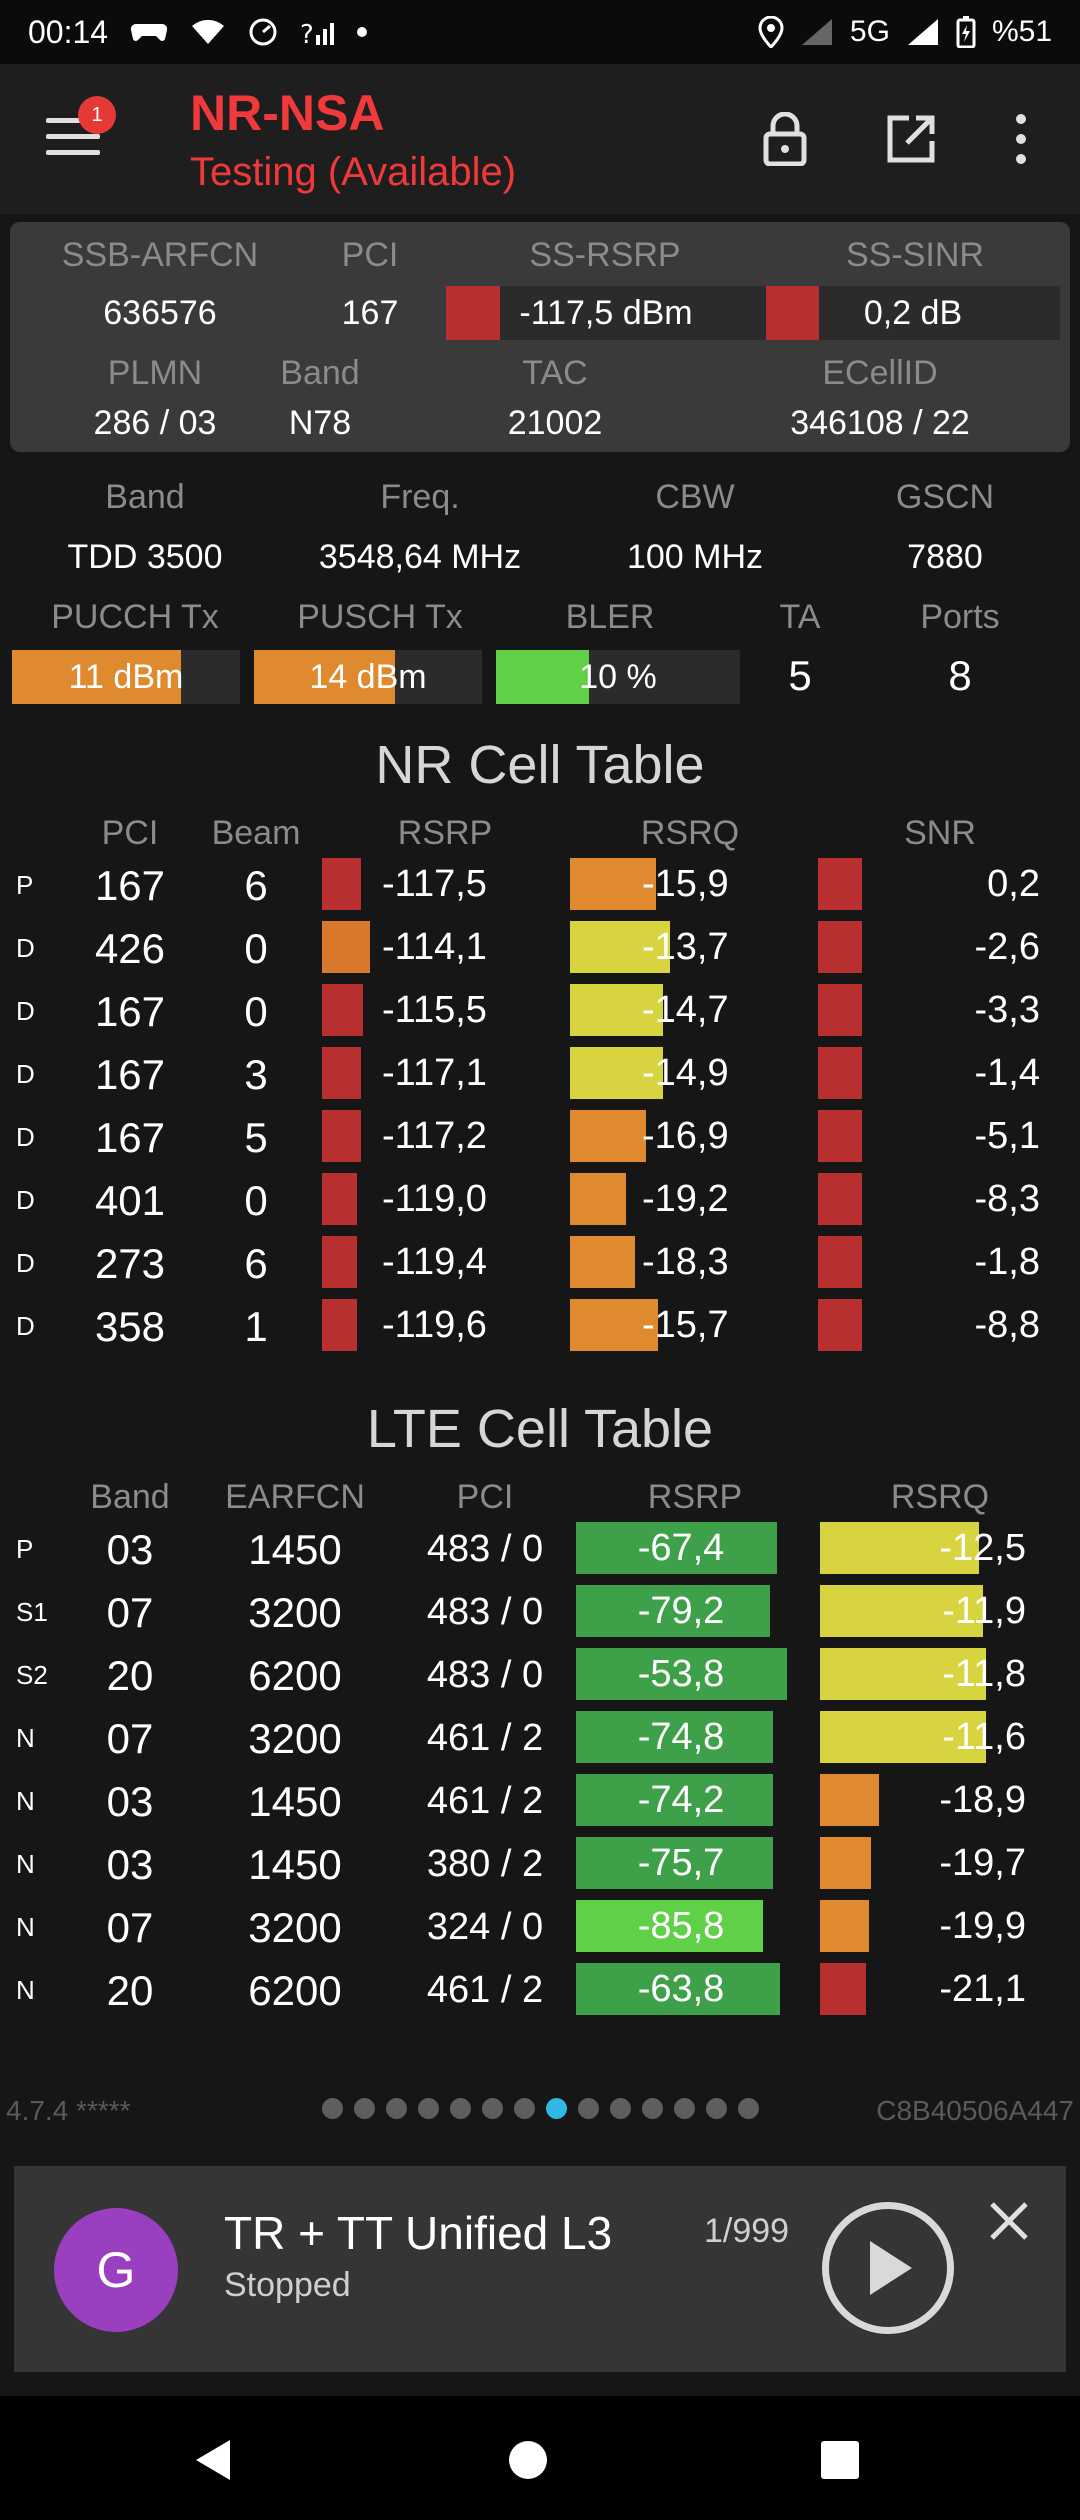 Image resolution: width=1080 pixels, height=2520 pixels. What do you see at coordinates (540, 2108) in the screenshot?
I see `page-indicator` at bounding box center [540, 2108].